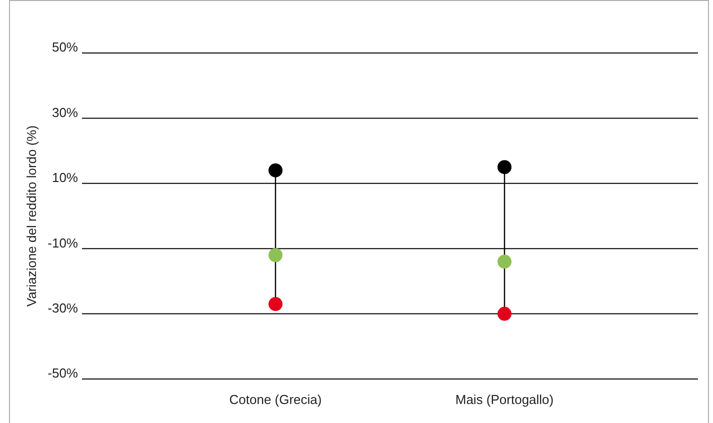 This screenshot has height=423, width=713. What do you see at coordinates (31, 216) in the screenshot?
I see `y-axis-title: Variazione del reddito lordo (%)` at bounding box center [31, 216].